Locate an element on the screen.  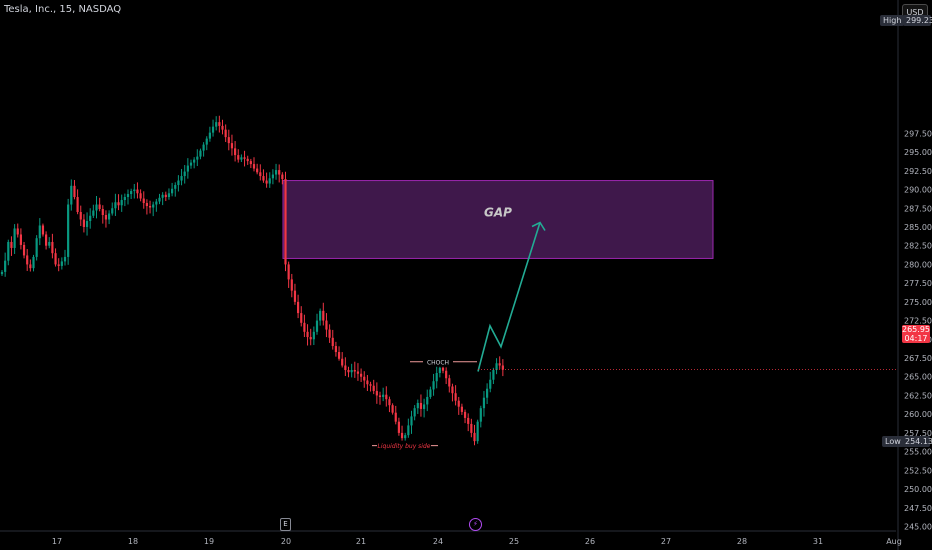
y-tick-label: 292.50 is located at coordinates (918, 171).